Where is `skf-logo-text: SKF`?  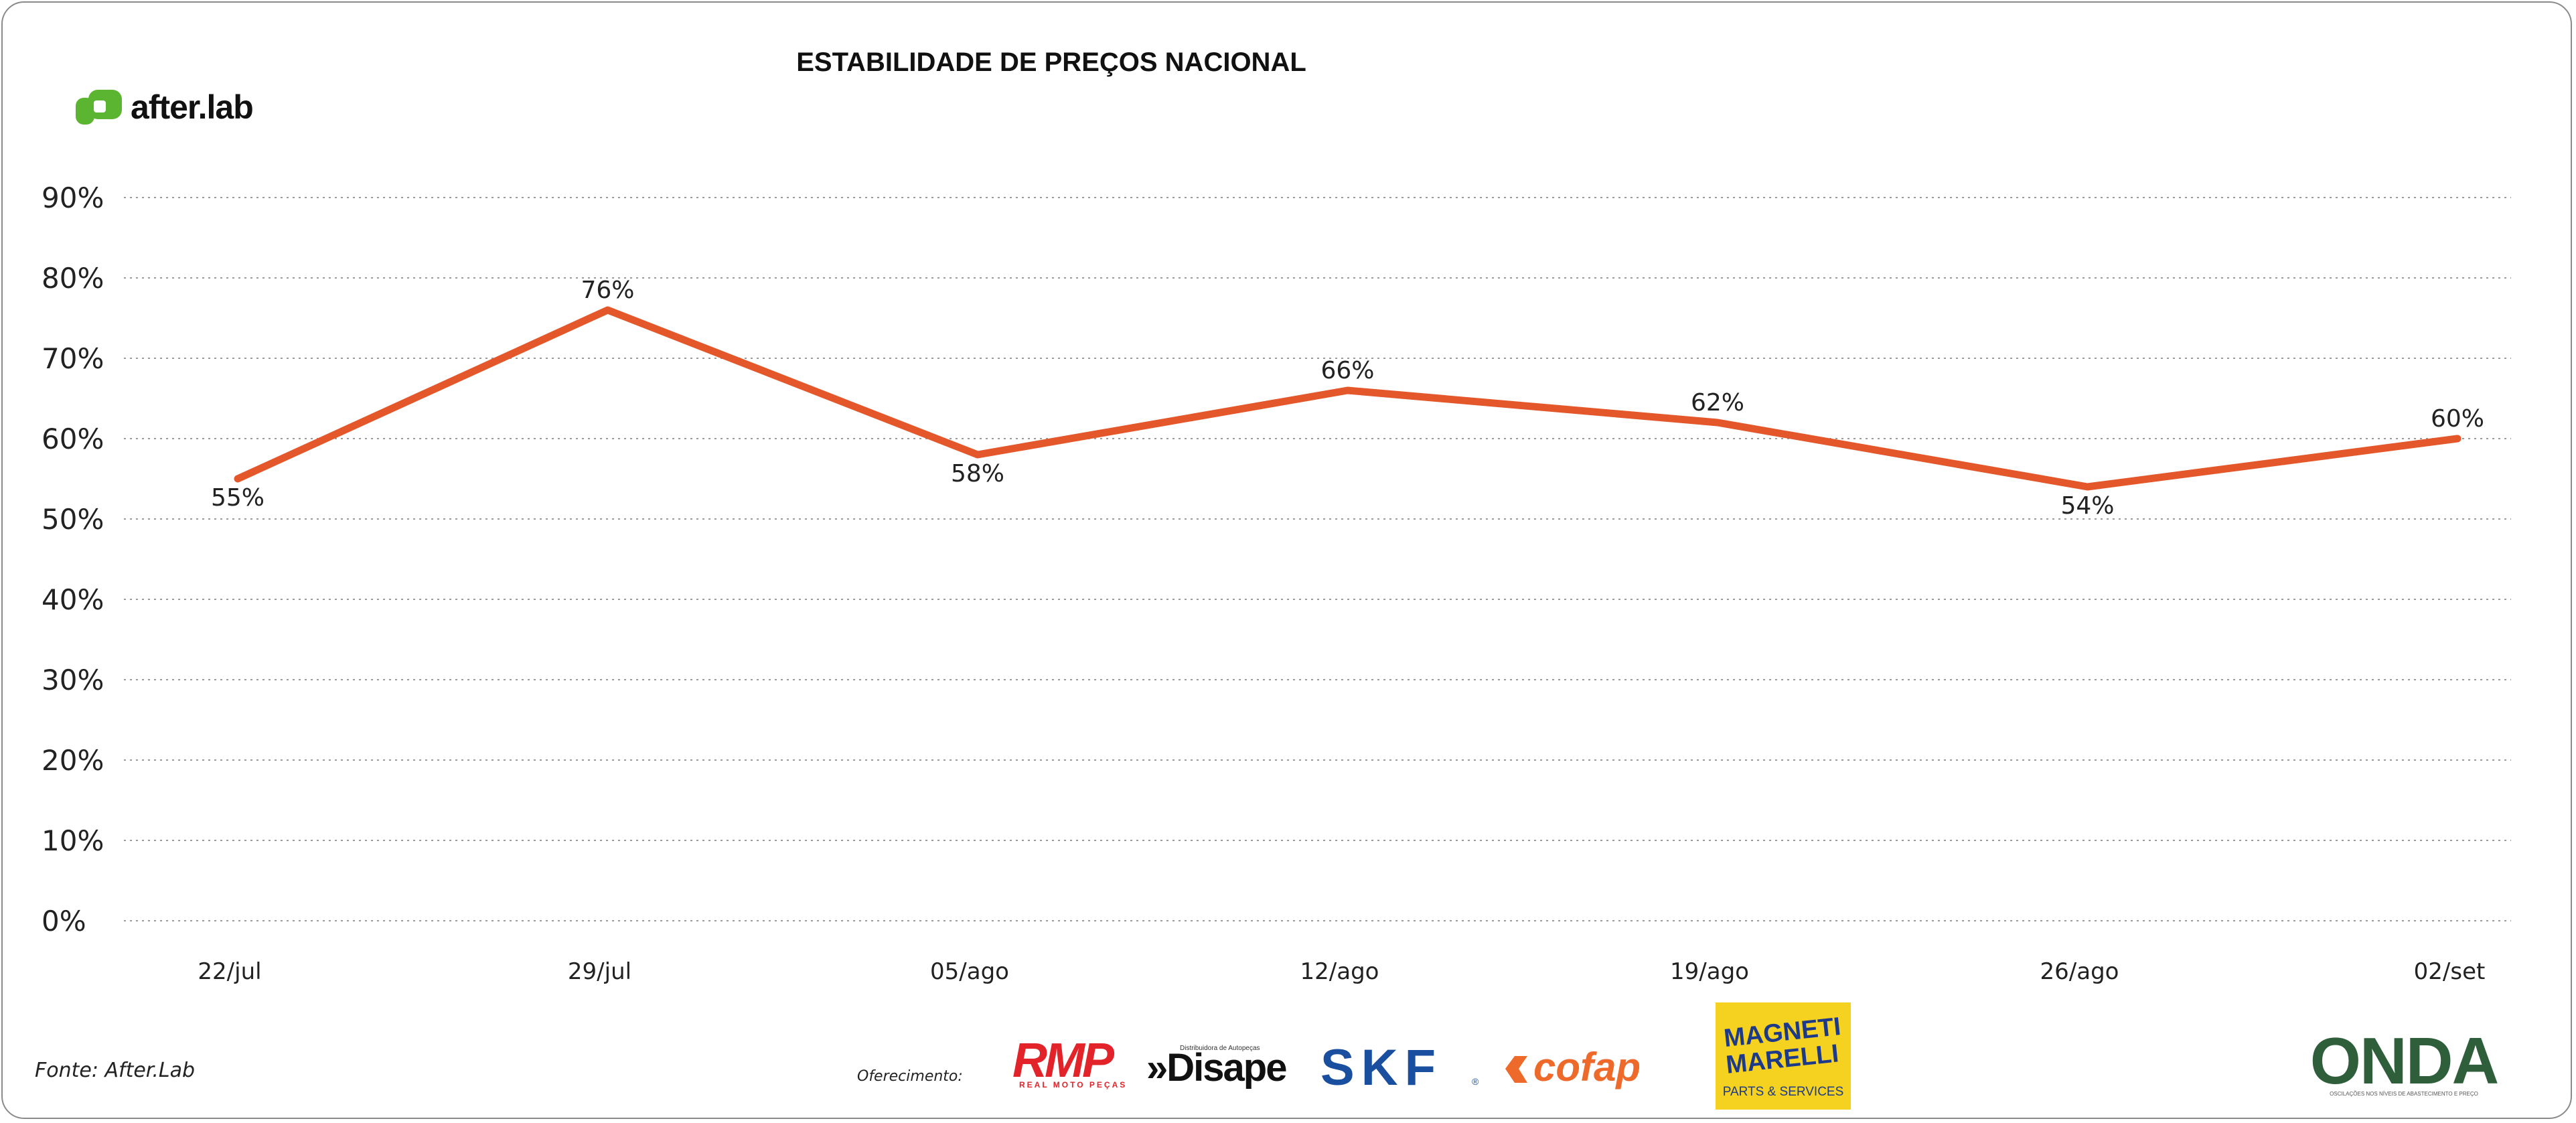
skf-logo-text: SKF is located at coordinates (1381, 1067).